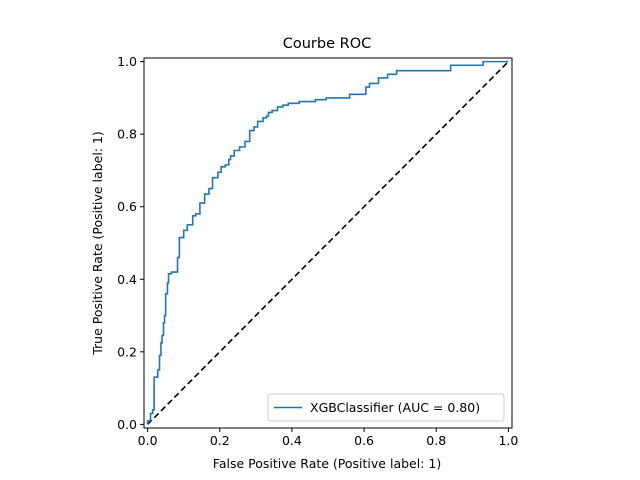 The height and width of the screenshot is (480, 640). What do you see at coordinates (148, 440) in the screenshot?
I see `x-tick-label: 0.0` at bounding box center [148, 440].